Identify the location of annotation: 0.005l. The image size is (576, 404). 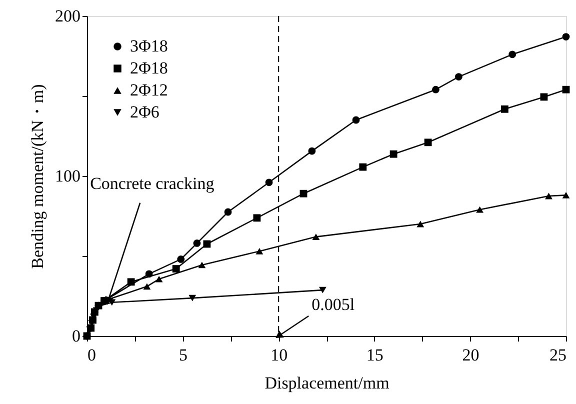
(333, 304).